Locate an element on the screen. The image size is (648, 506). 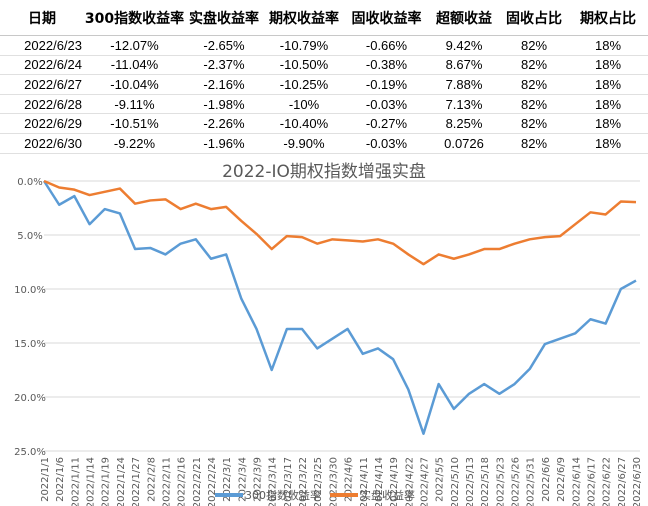
x-tick-label: 2022/6/17 is located at coordinates (591, 481).